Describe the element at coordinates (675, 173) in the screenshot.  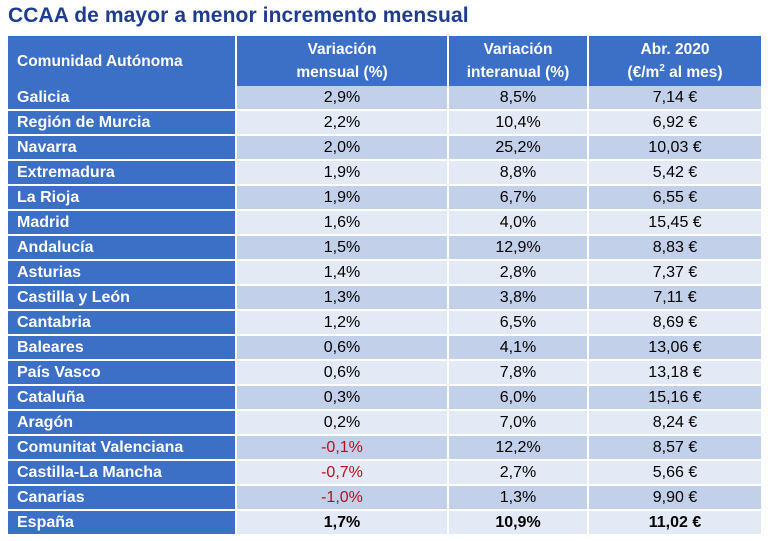
I see `price-per-m2: 5,42 €` at that location.